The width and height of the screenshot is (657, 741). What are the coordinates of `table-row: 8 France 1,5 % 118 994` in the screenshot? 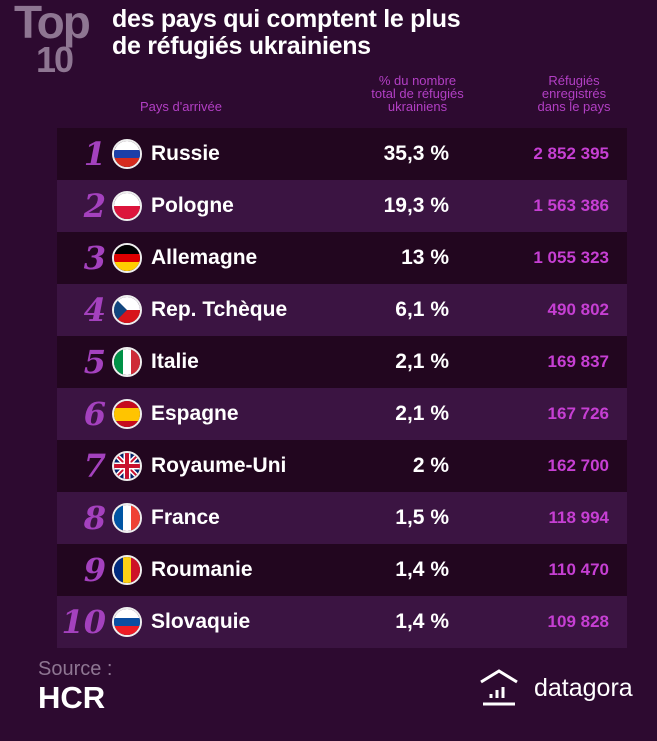 It's located at (342, 518).